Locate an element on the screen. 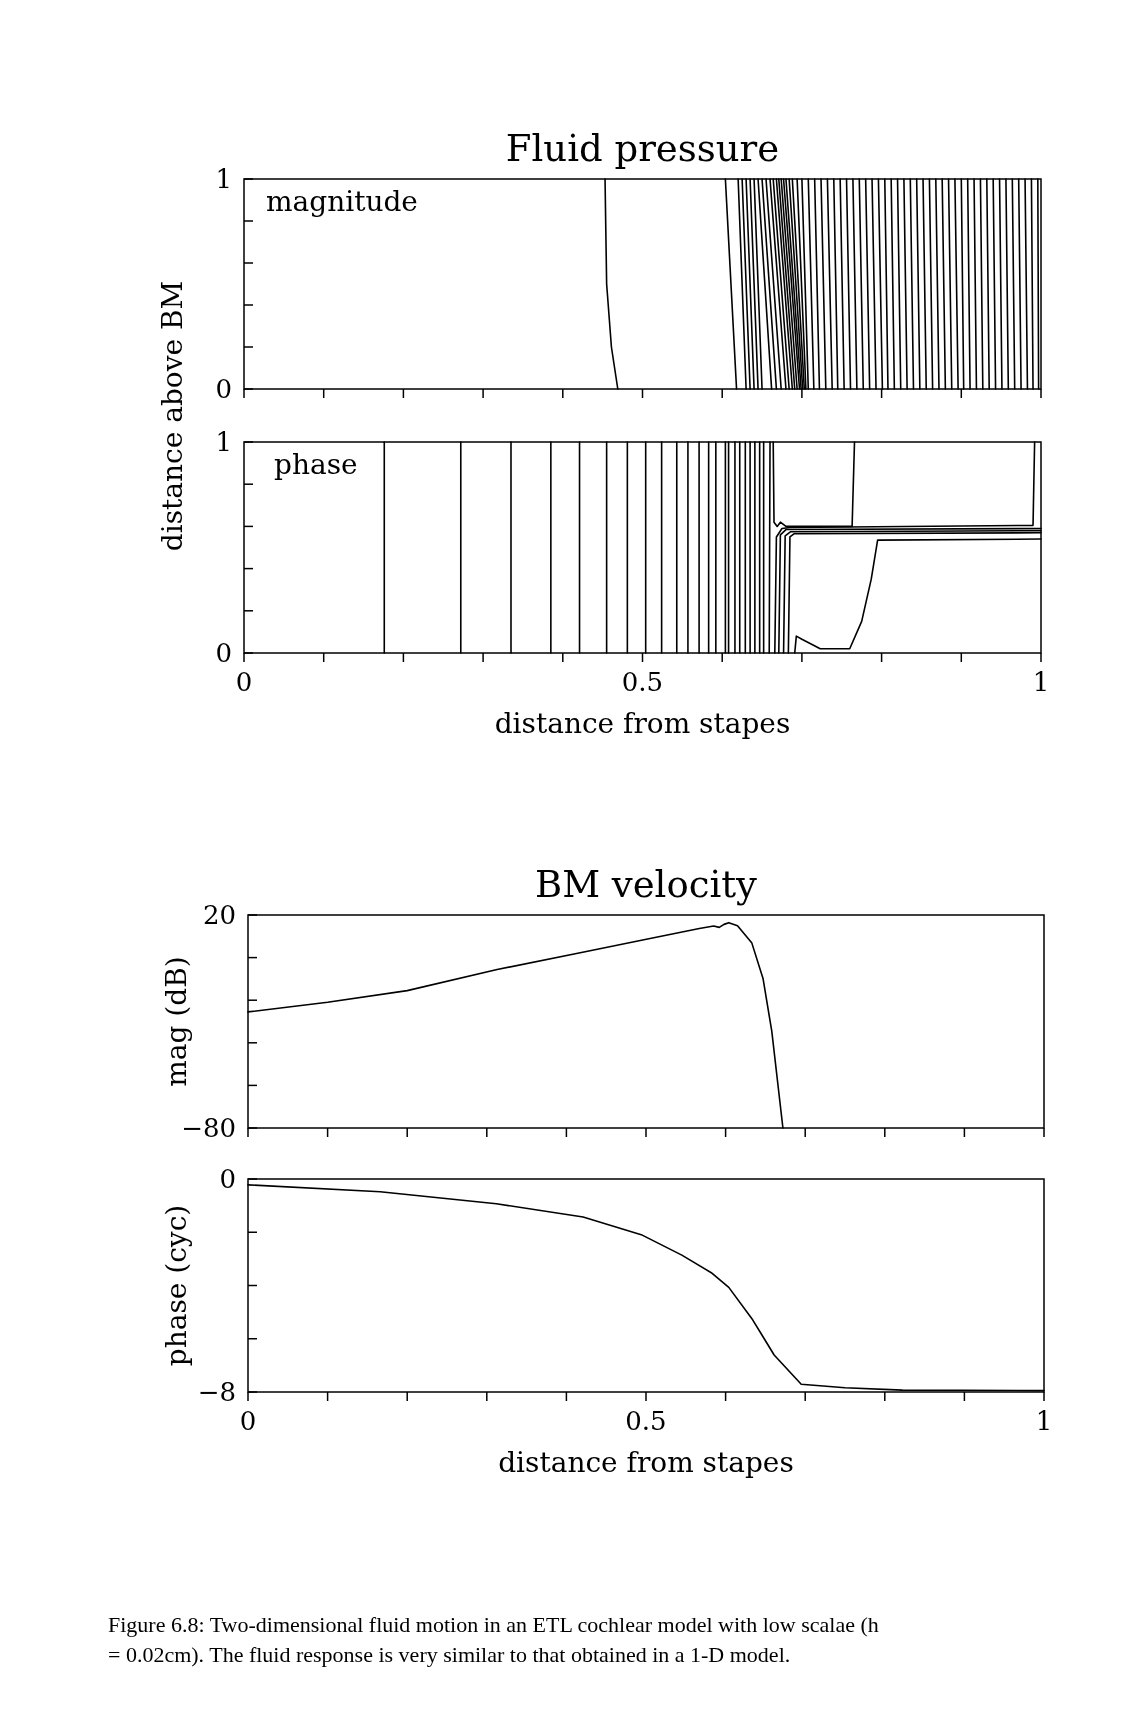 This screenshot has width=1134, height=1729. chart-title: BM velocity is located at coordinates (646, 884).